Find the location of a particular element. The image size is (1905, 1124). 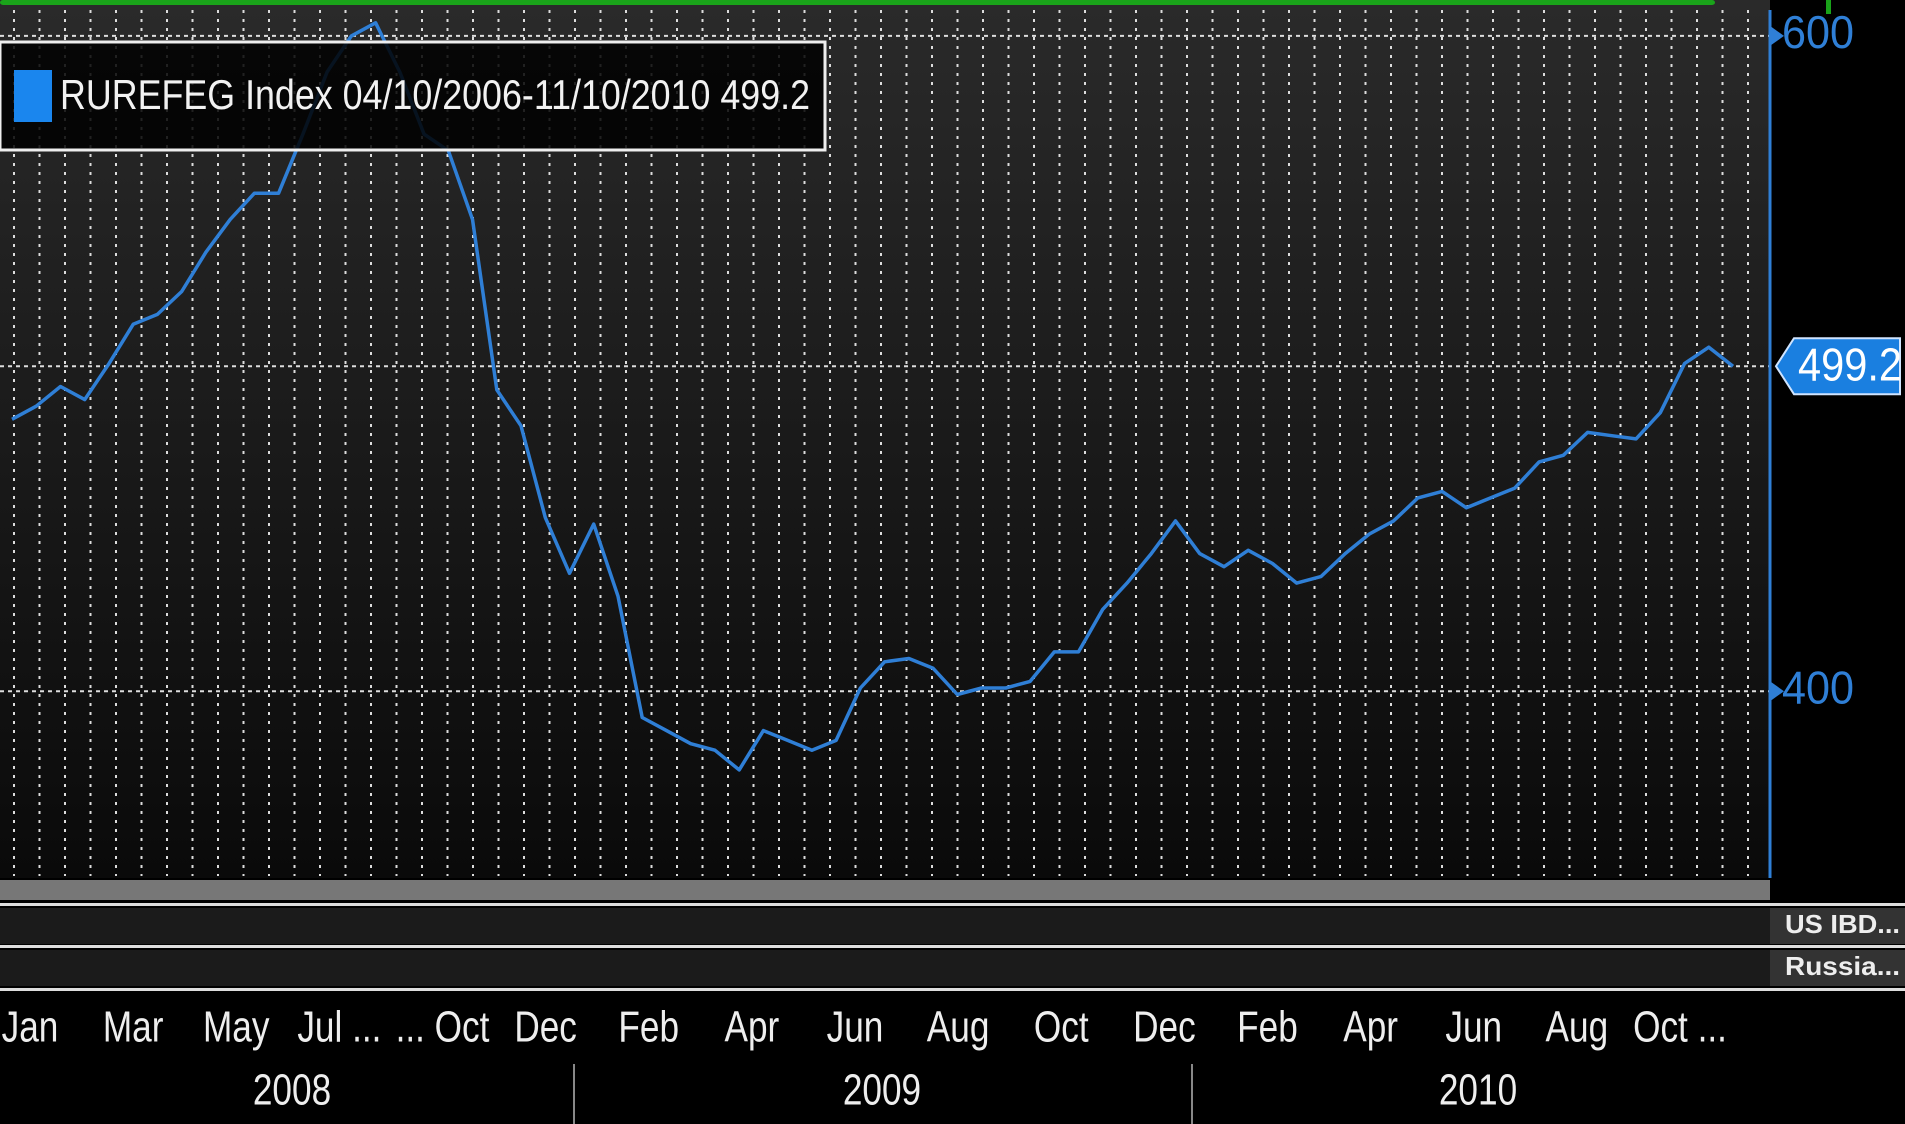

top-bar is located at coordinates (857, 2).